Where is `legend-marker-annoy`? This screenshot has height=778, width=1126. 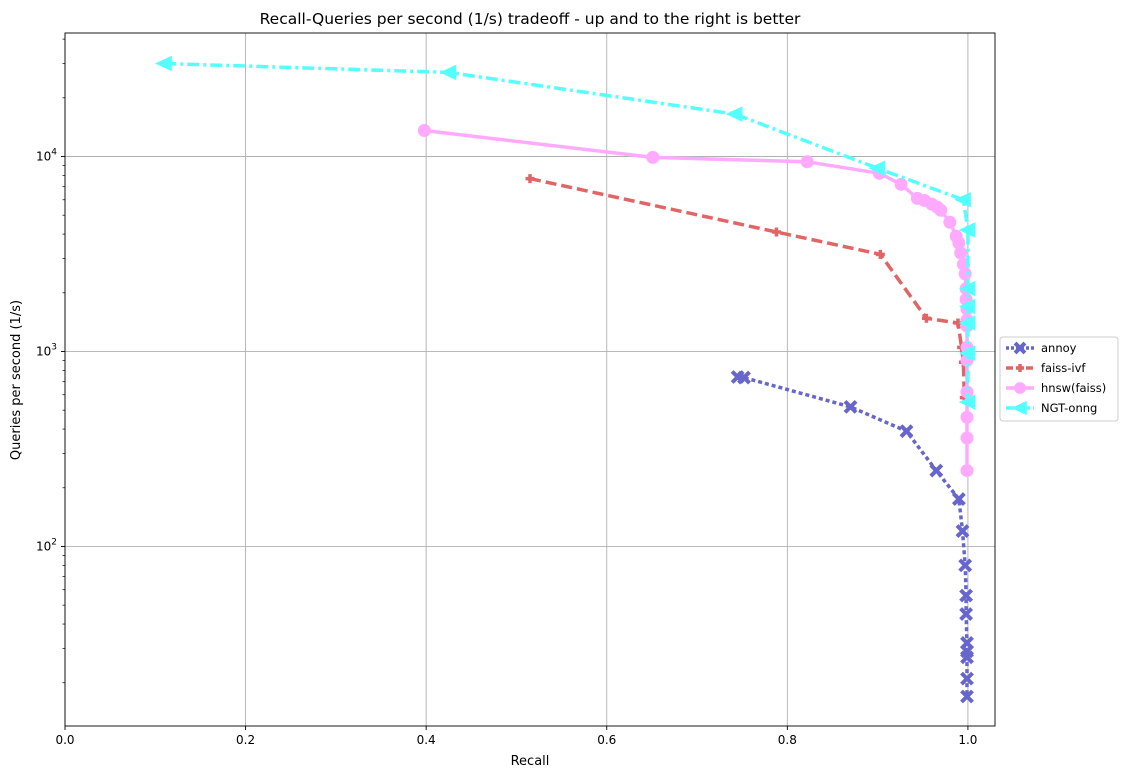
legend-marker-annoy is located at coordinates (1020, 348).